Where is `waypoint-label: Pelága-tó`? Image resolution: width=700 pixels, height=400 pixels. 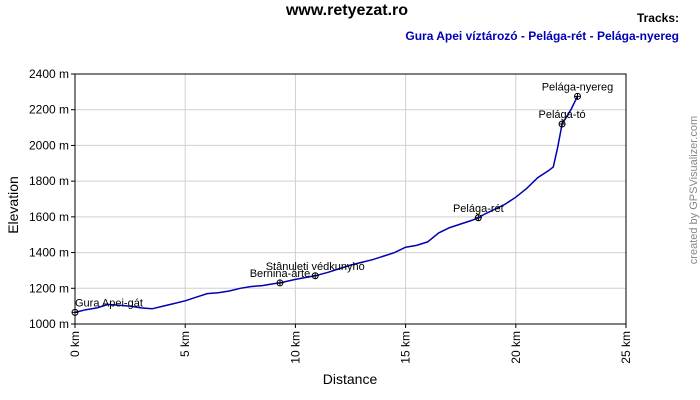 waypoint-label: Pelága-tó is located at coordinates (562, 115).